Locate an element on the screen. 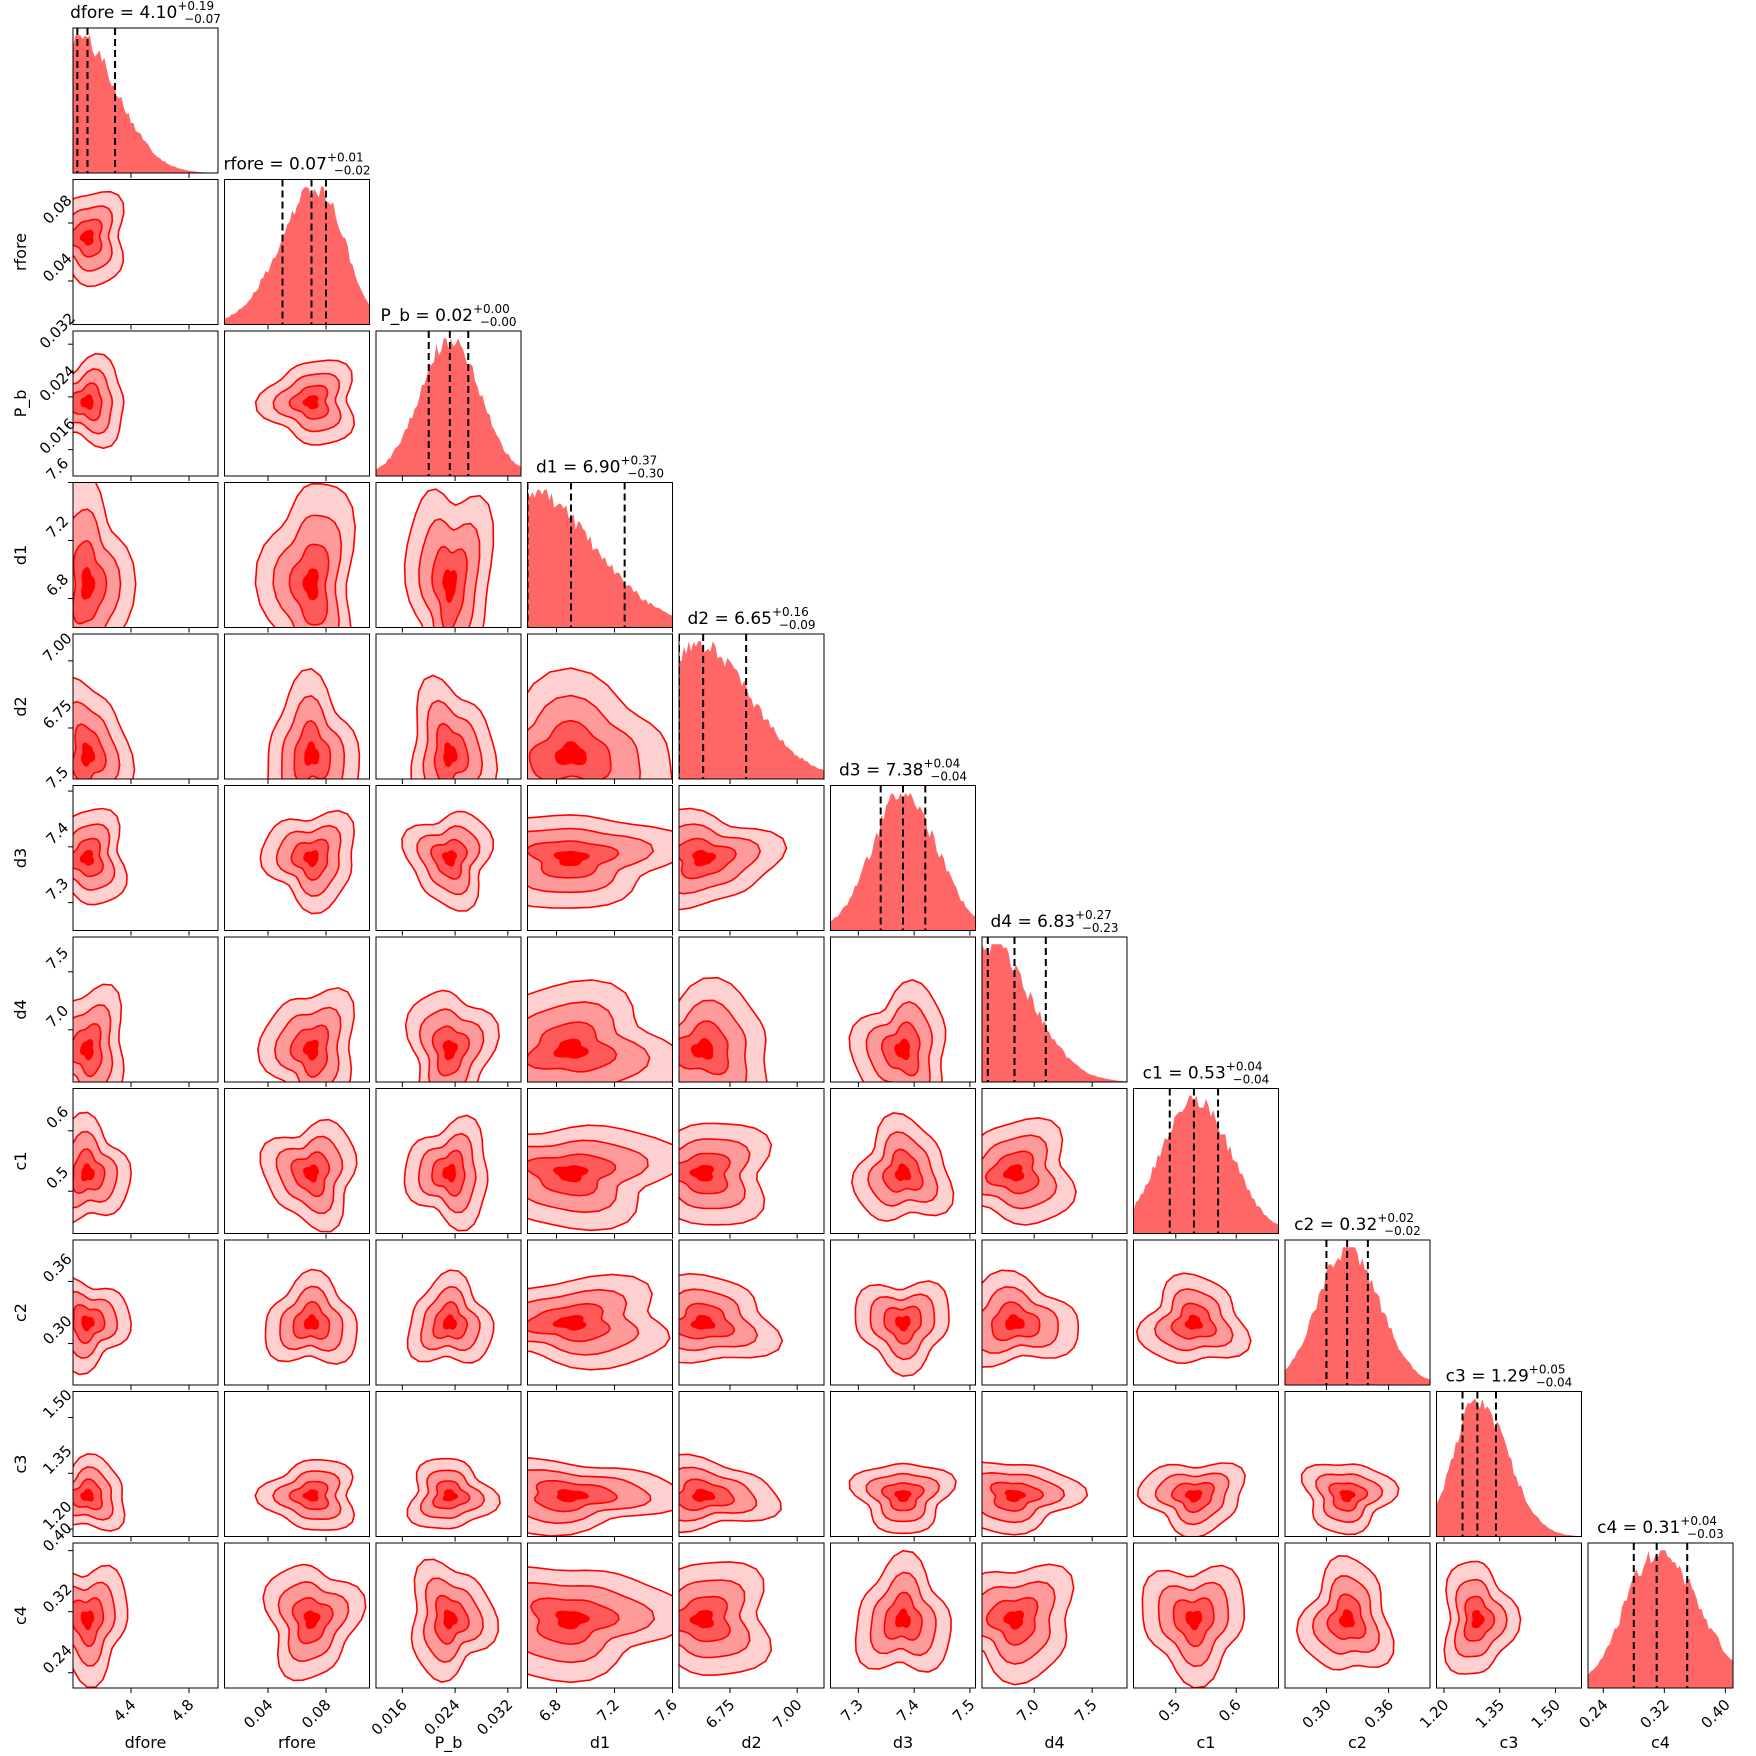 This screenshot has width=1756, height=1756. x-tick-label-dfore: 4.8 is located at coordinates (183, 1711).